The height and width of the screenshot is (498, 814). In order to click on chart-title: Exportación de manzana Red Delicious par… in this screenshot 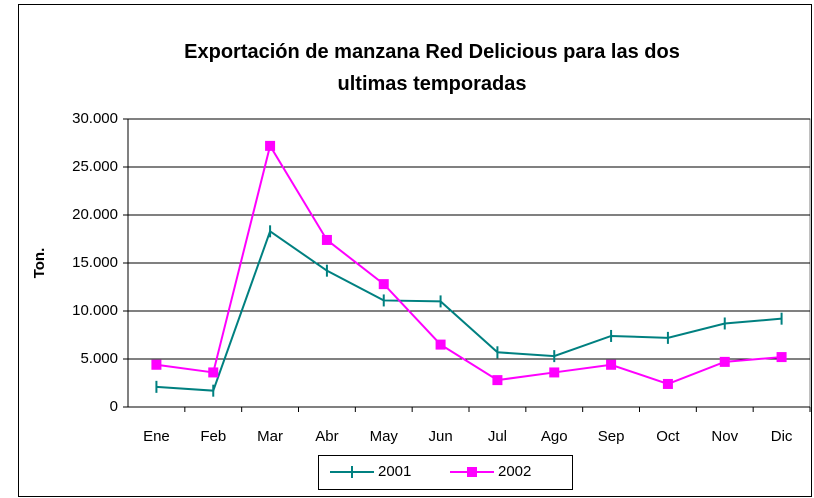, I will do `click(432, 68)`.